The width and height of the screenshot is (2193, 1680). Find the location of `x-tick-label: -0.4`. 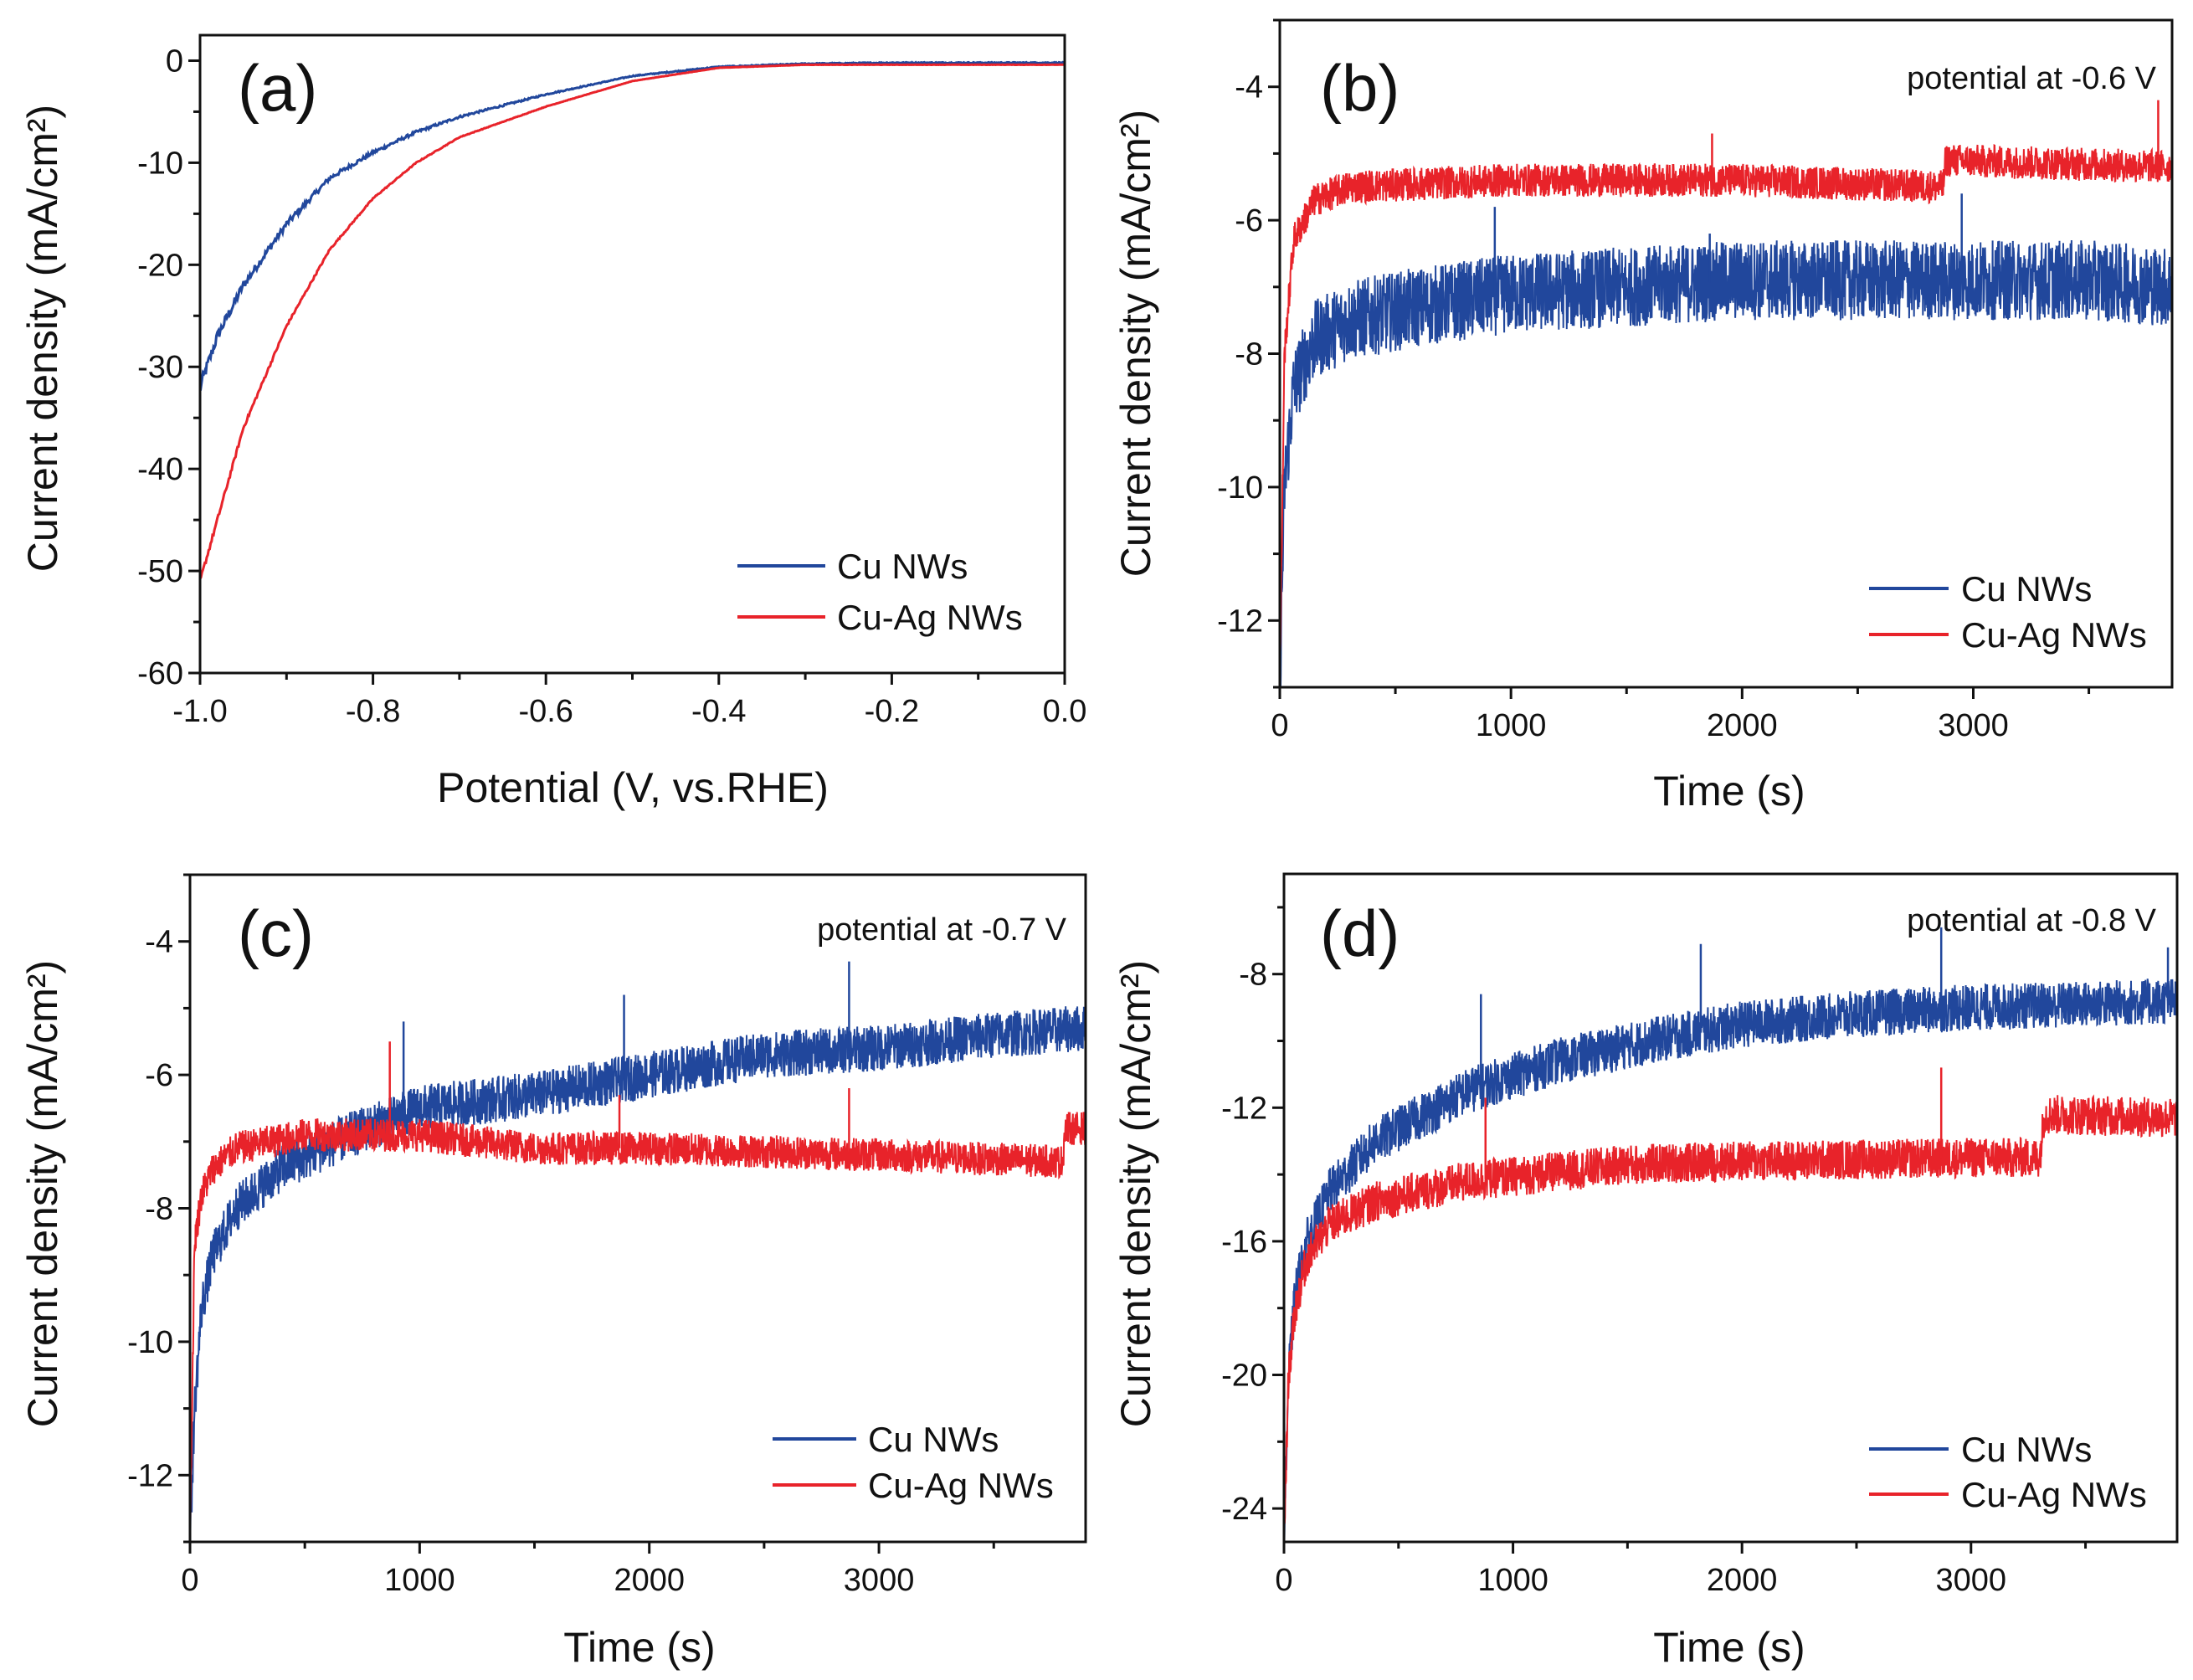

x-tick-label: -0.4 is located at coordinates (718, 711).